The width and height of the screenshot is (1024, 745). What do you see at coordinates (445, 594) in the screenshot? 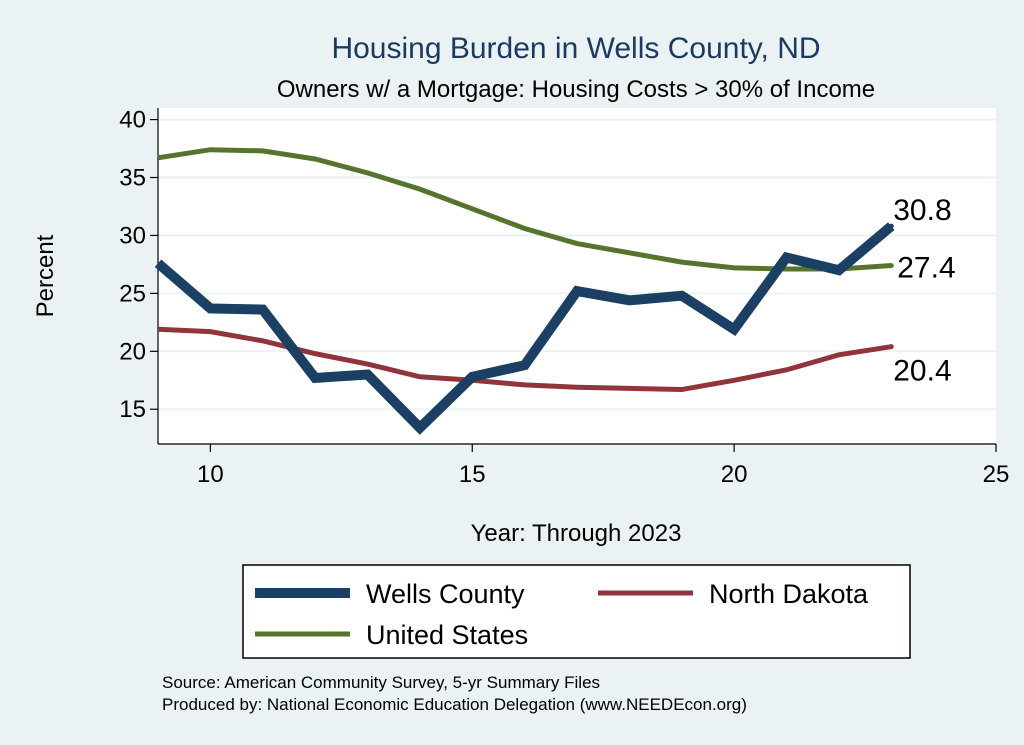
I see `legend-label-wells-county: Wells County` at bounding box center [445, 594].